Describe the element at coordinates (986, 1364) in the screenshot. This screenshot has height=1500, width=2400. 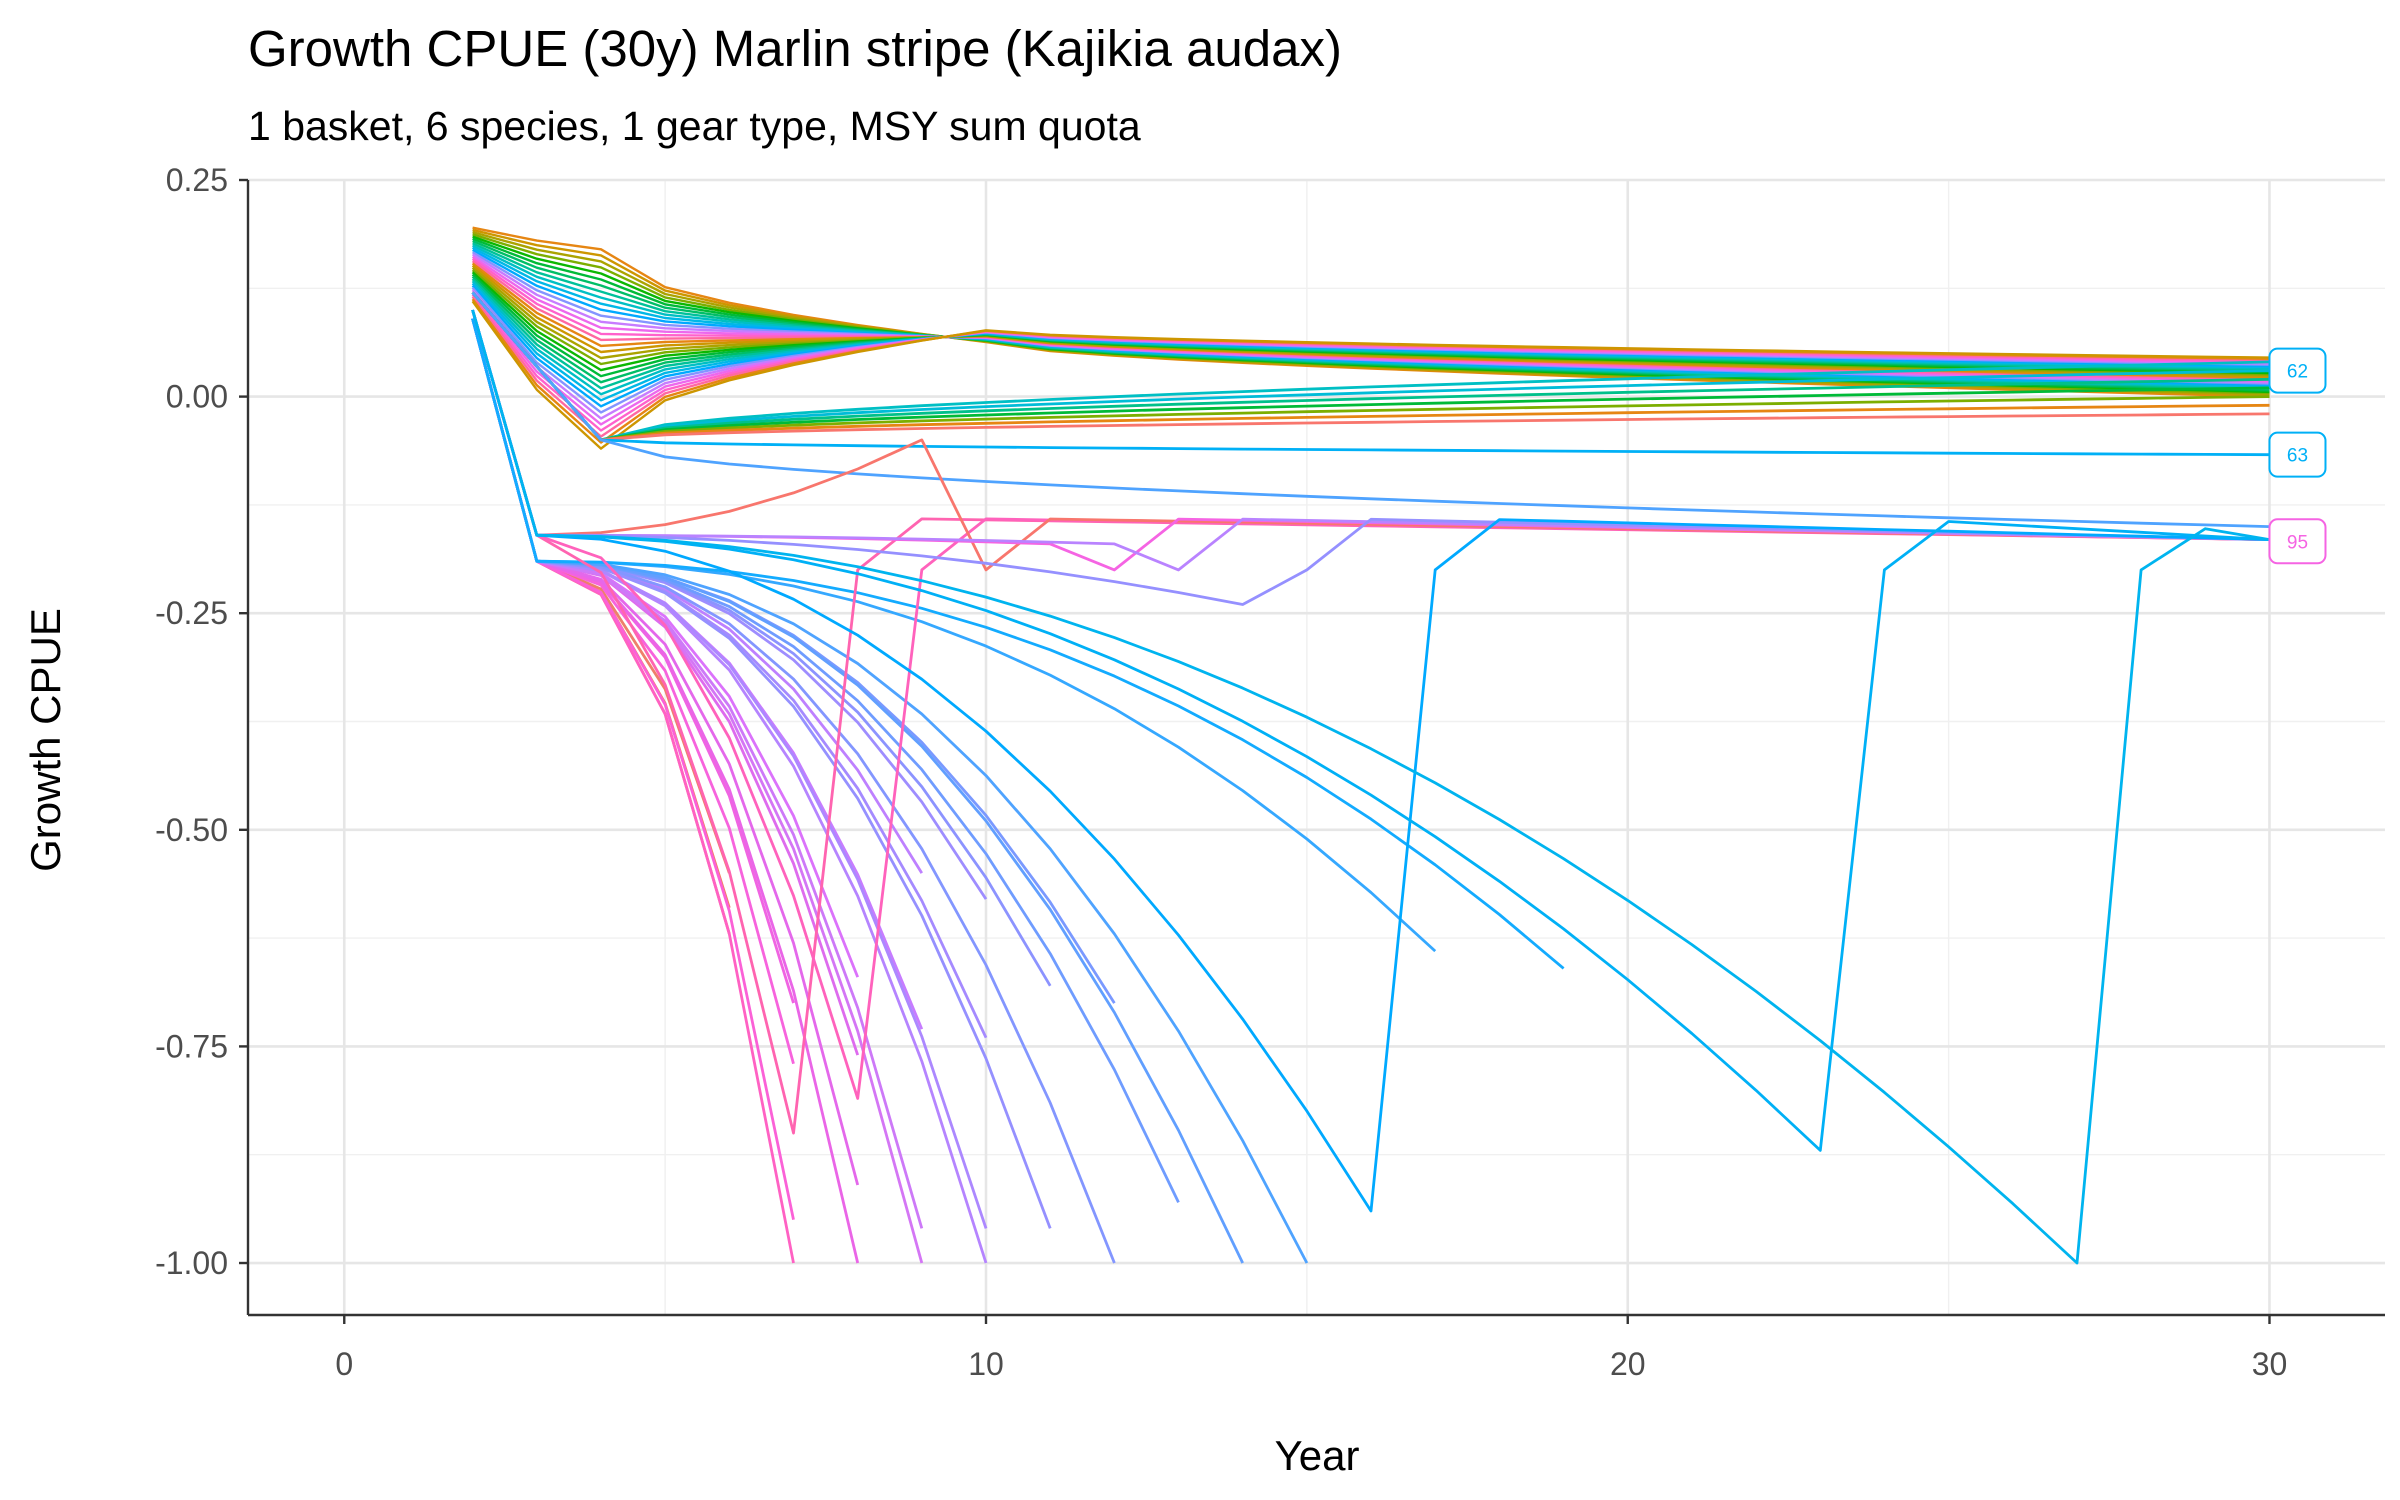
I see `x-tick-label: 10` at that location.